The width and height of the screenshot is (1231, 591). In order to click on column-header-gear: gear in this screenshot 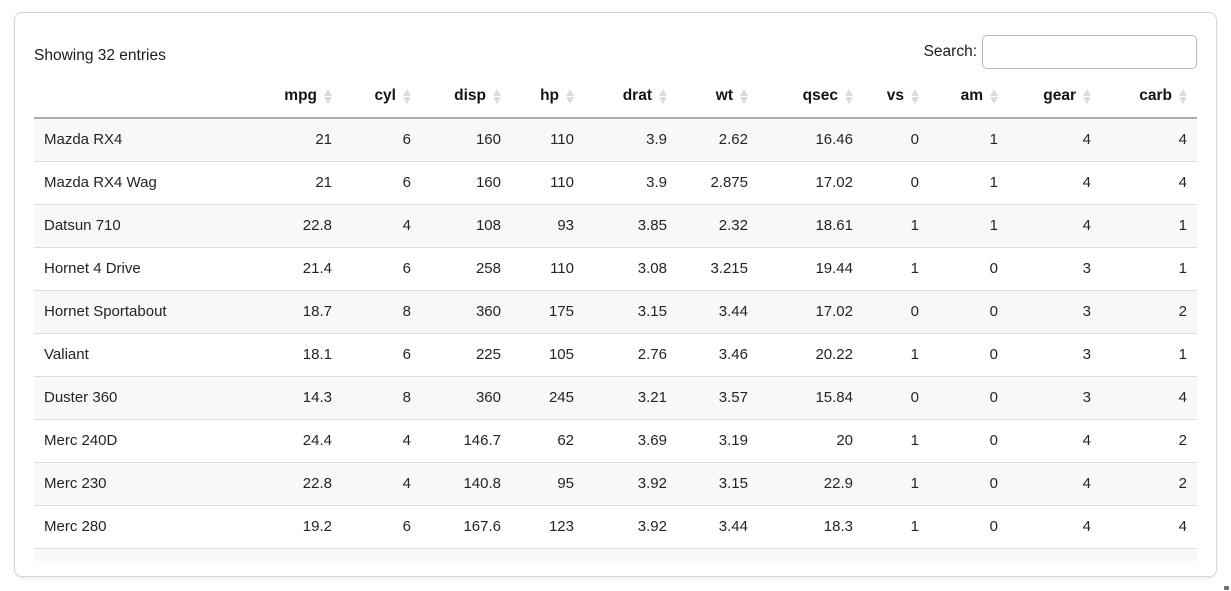, I will do `click(1054, 99)`.